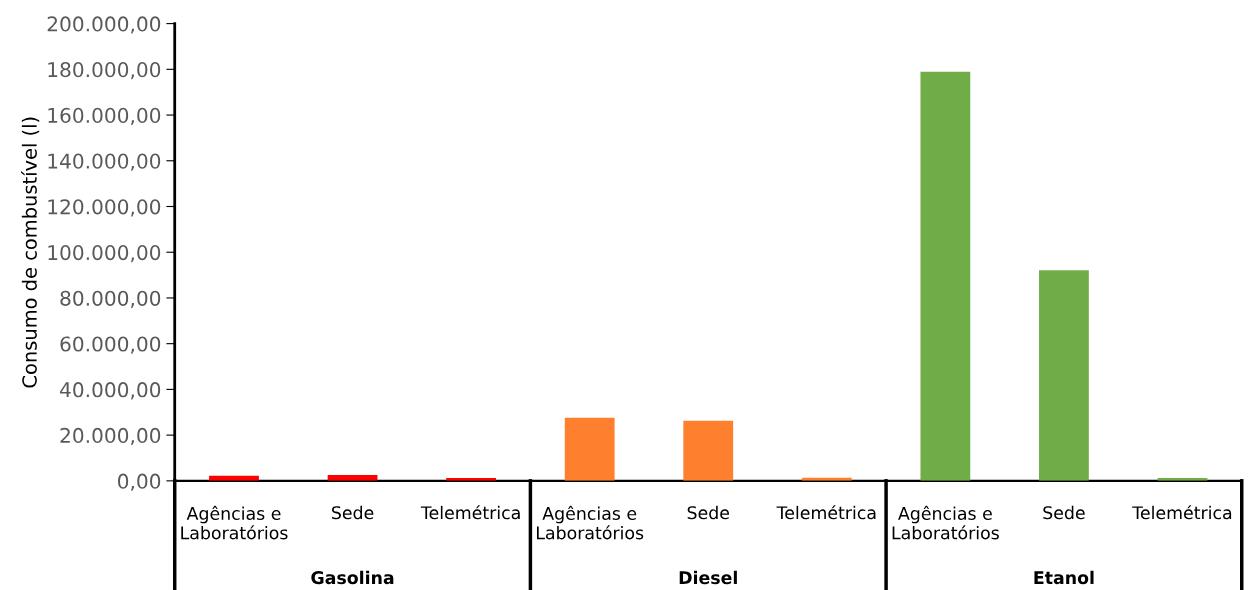 The height and width of the screenshot is (590, 1248). Describe the element at coordinates (139, 482) in the screenshot. I see `y-tick-label: 0,00` at that location.